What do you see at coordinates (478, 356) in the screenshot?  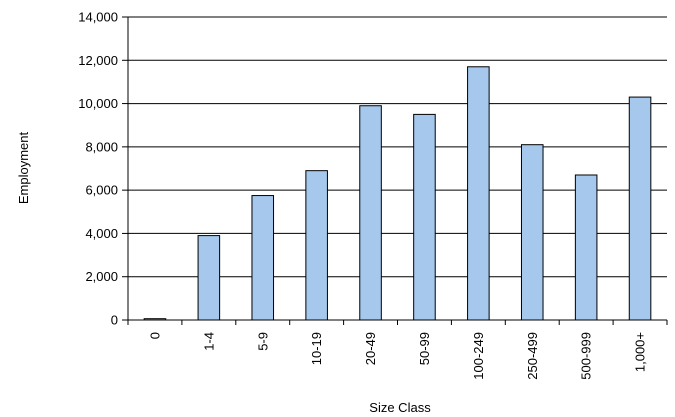 I see `x-tick-label: 100-249` at bounding box center [478, 356].